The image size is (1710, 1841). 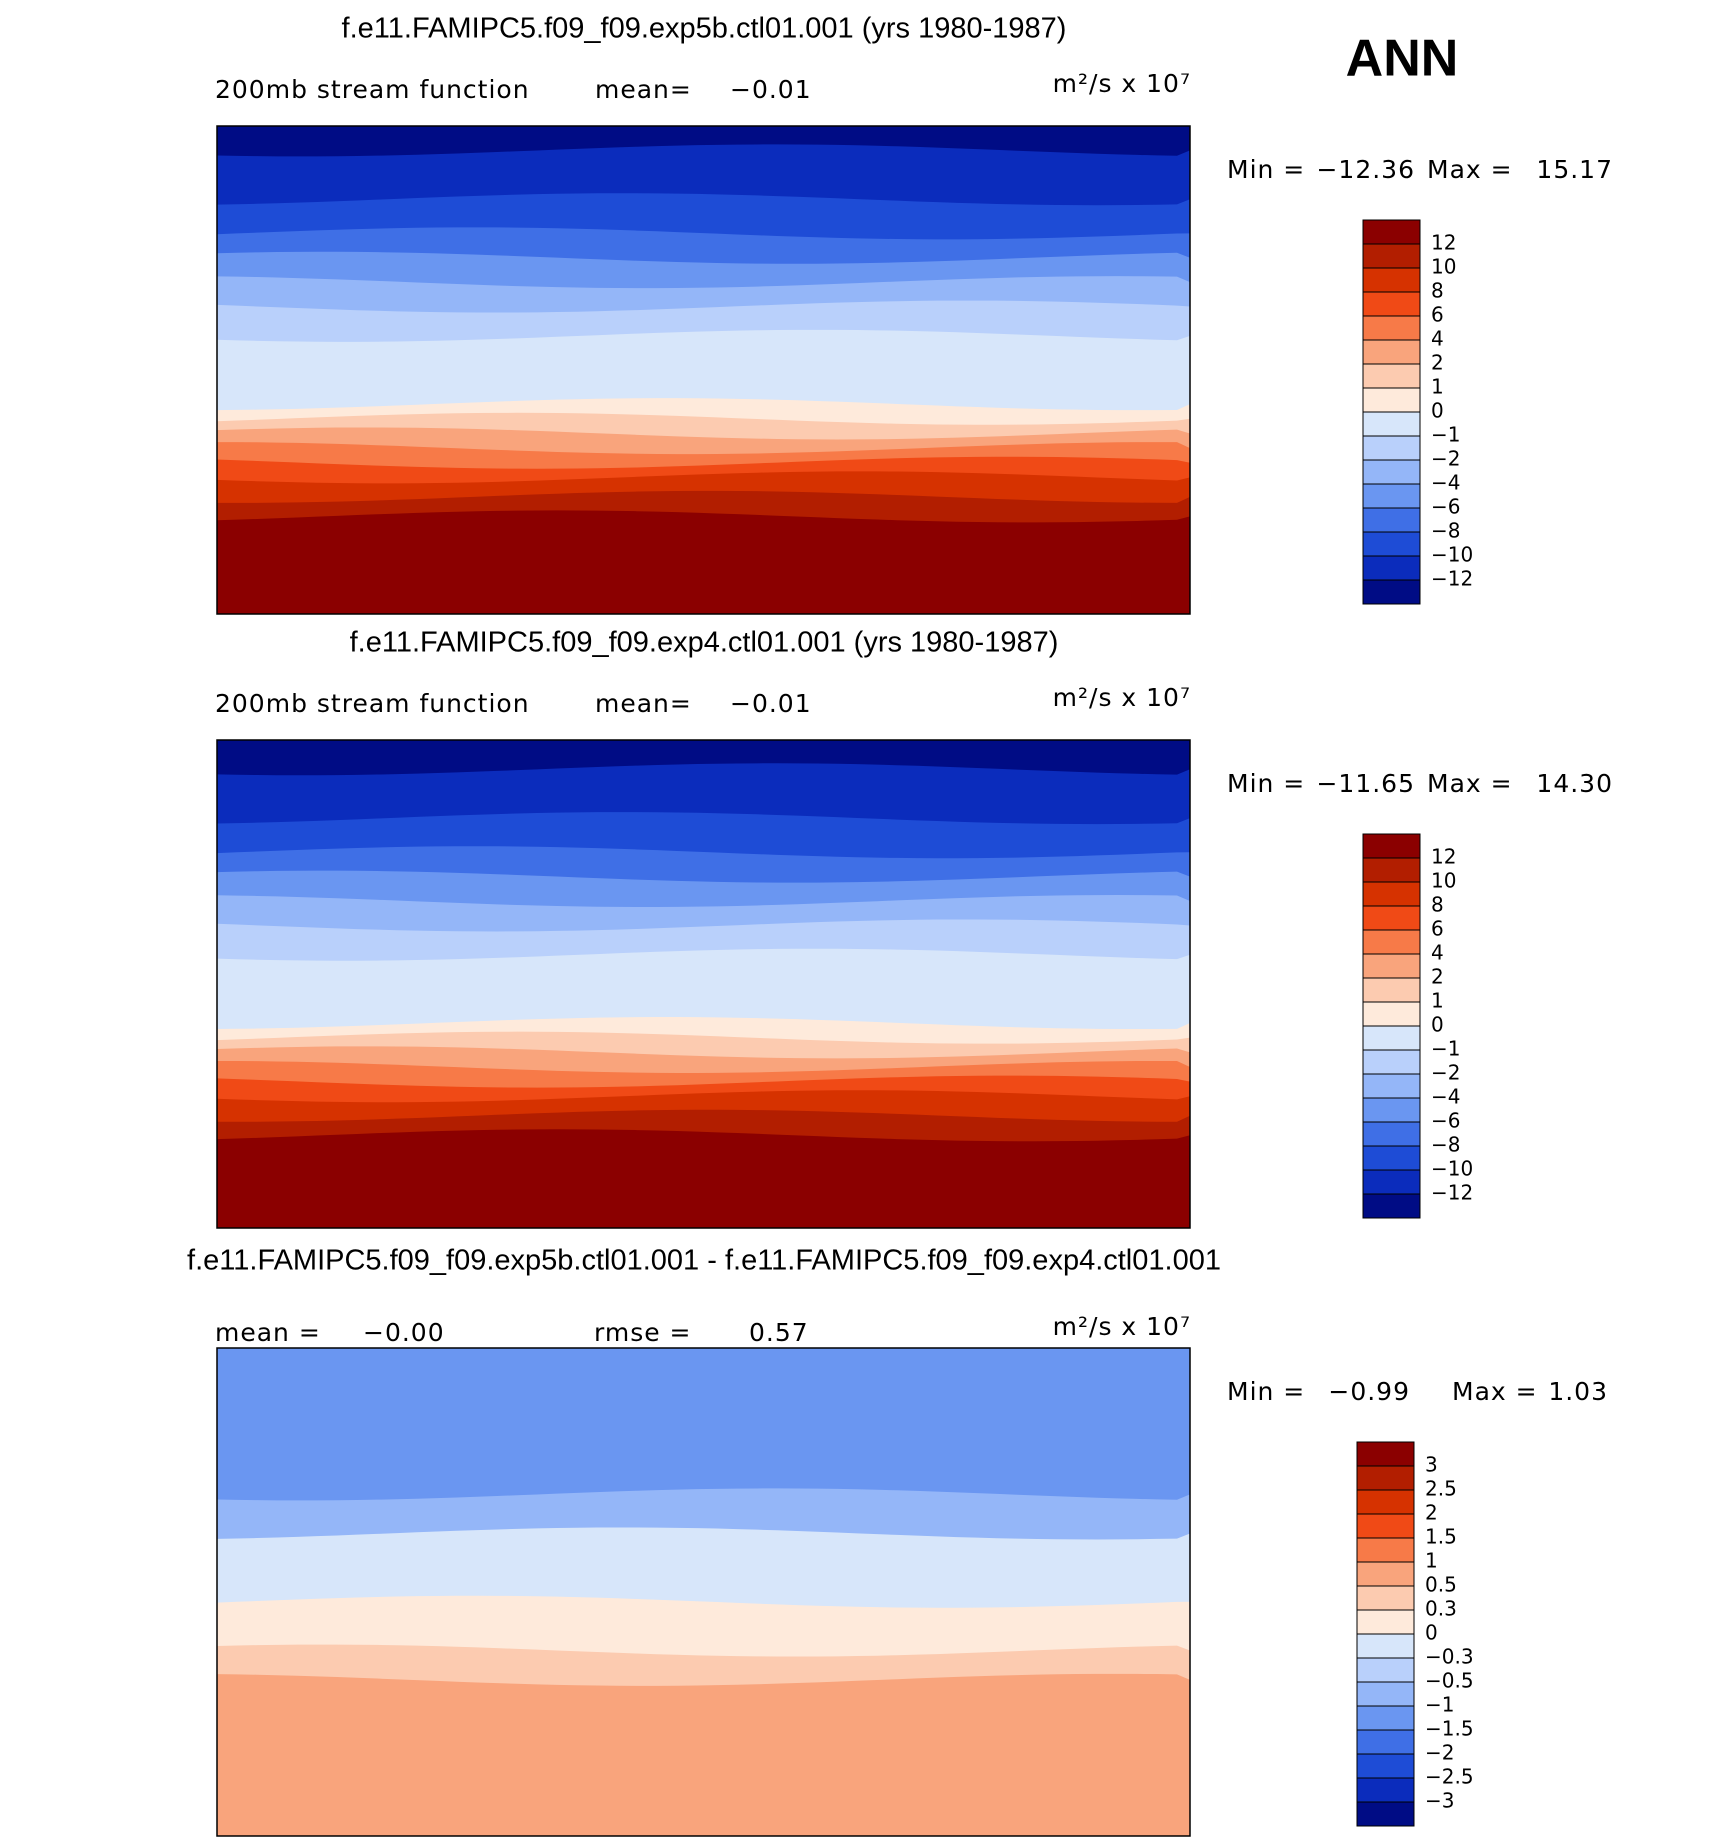 What do you see at coordinates (268, 1332) in the screenshot?
I see `panel-subtitle: mean =` at bounding box center [268, 1332].